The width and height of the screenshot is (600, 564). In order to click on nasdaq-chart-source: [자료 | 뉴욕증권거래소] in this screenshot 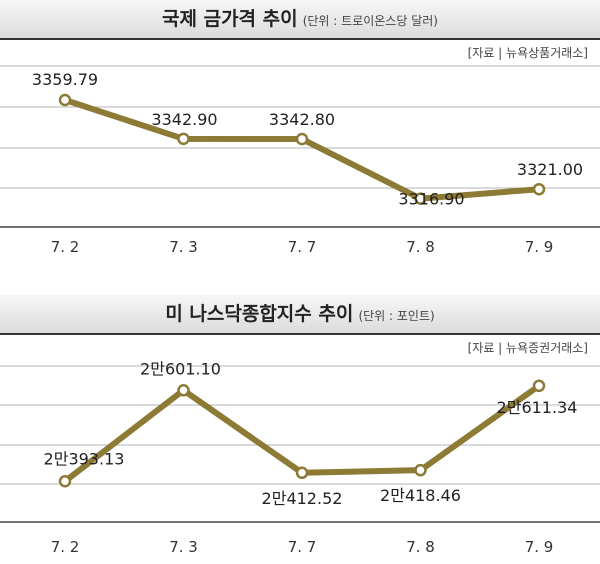, I will do `click(527, 348)`.